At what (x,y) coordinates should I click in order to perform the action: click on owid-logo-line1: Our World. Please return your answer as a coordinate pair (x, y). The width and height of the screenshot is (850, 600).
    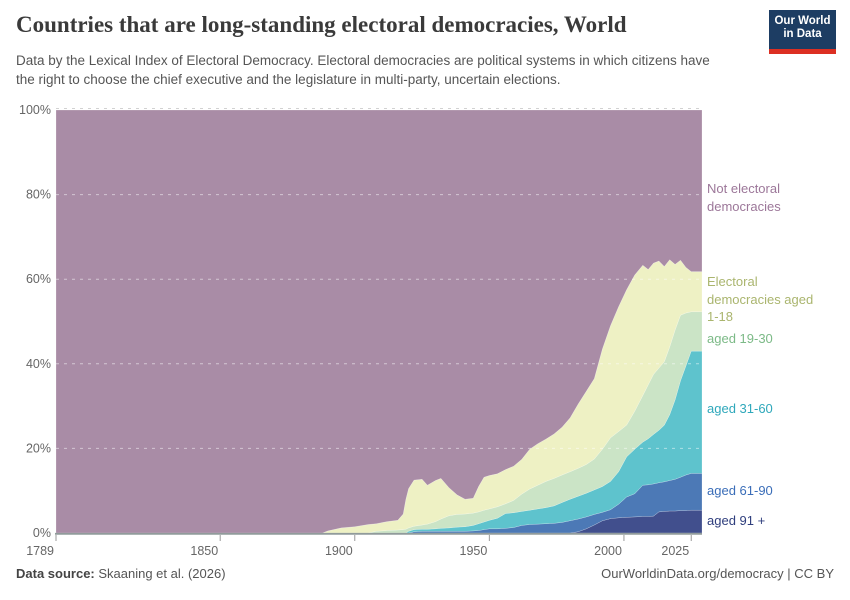
    Looking at the image, I should click on (802, 21).